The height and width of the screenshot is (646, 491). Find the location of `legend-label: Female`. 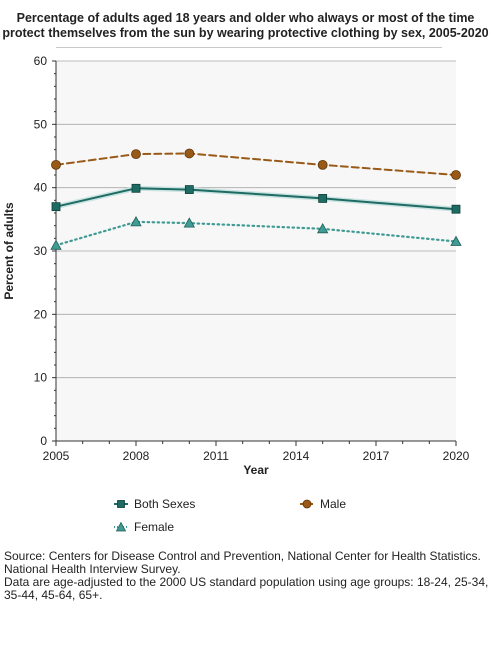

legend-label: Female is located at coordinates (154, 527).